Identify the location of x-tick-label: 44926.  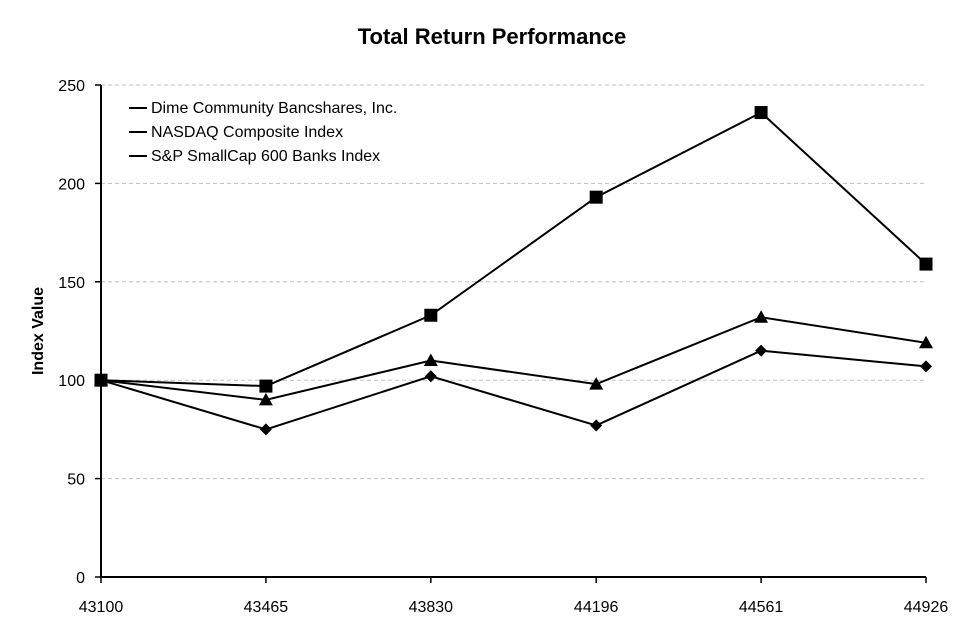
(926, 607).